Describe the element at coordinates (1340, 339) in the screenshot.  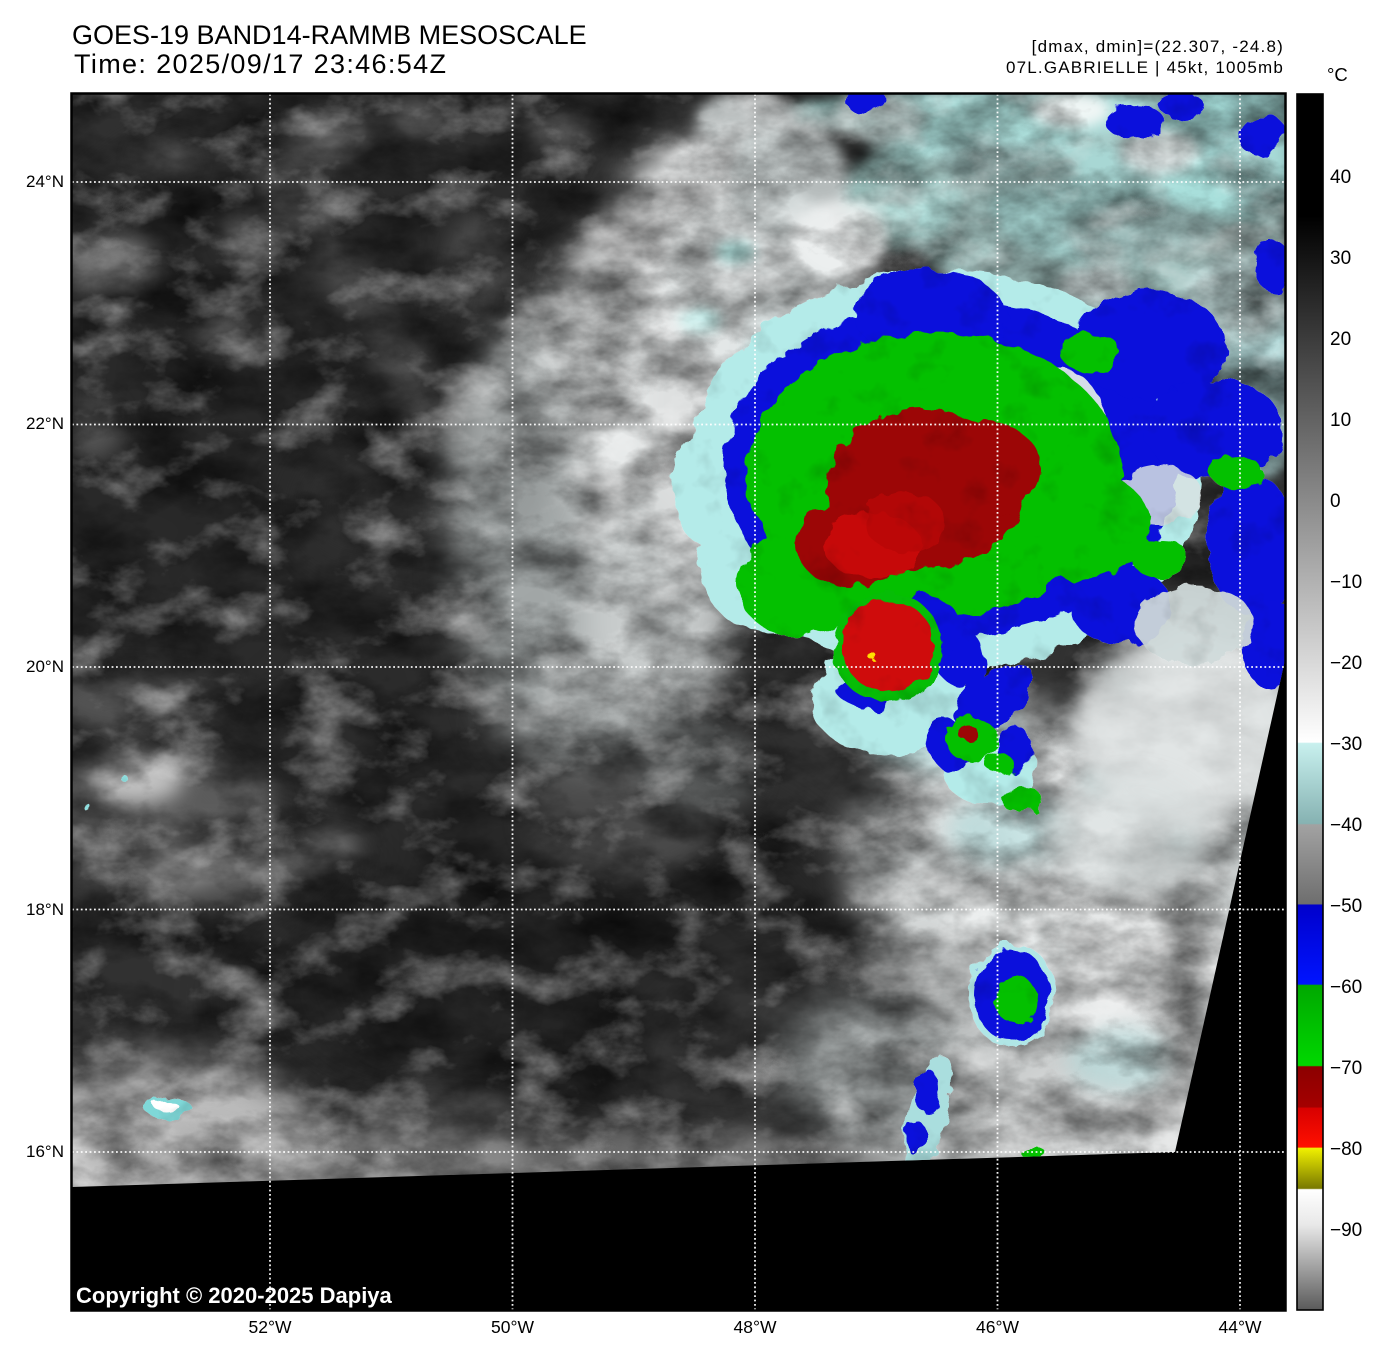
I see `svg-text: 20` at that location.